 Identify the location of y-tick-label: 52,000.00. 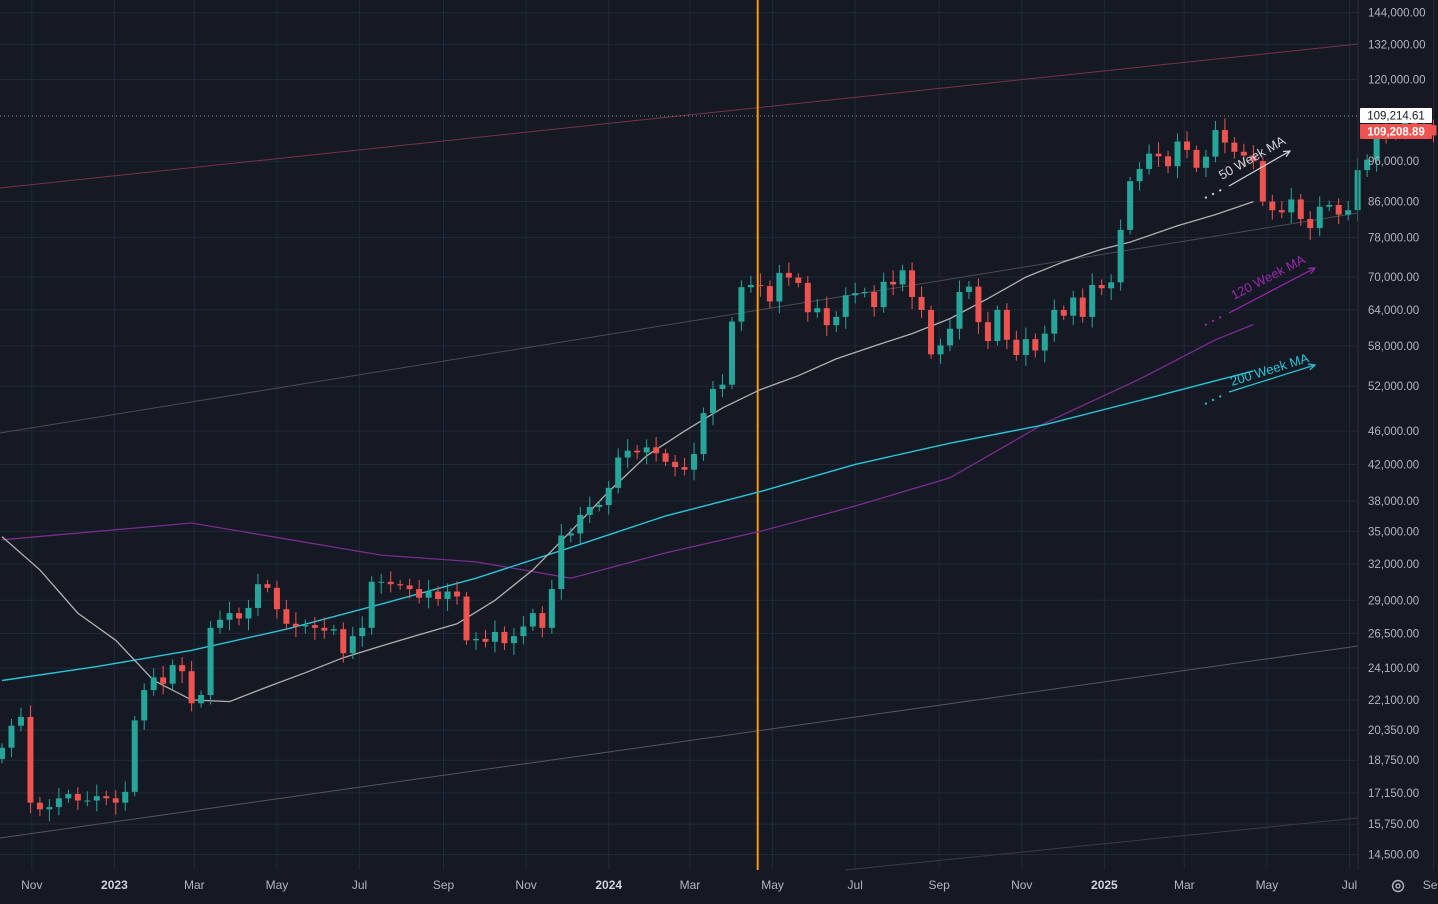
(1393, 387).